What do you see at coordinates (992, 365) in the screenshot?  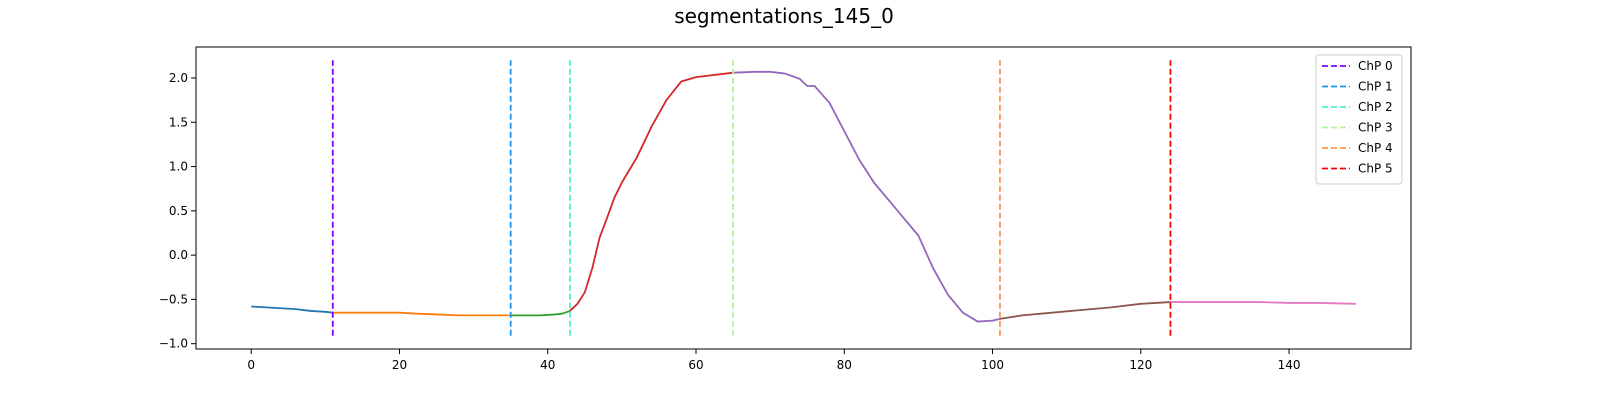 I see `x-tick-label: 100` at bounding box center [992, 365].